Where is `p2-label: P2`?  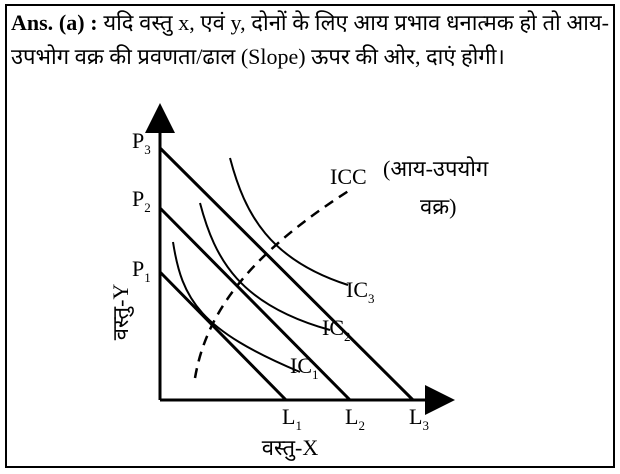
p2-label: P2 is located at coordinates (141, 200).